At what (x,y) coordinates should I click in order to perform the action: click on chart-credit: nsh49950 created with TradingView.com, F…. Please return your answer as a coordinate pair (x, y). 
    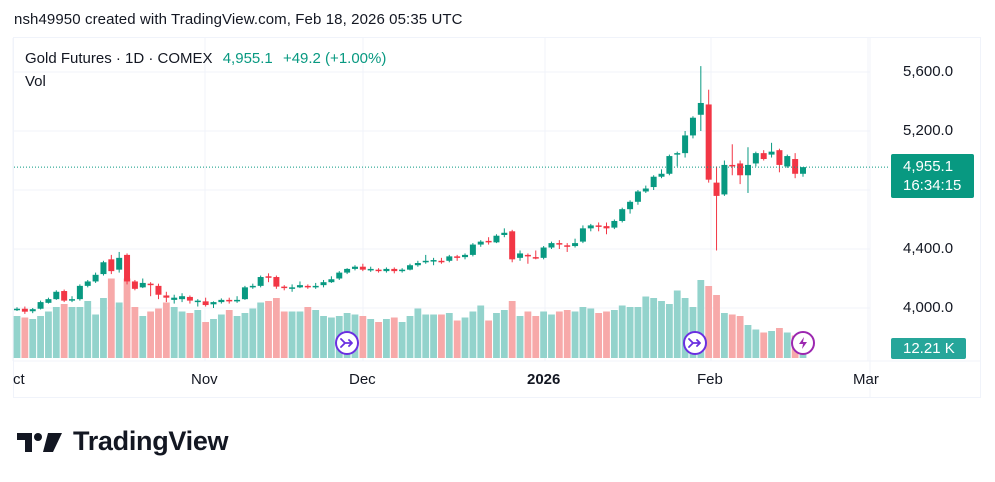
    Looking at the image, I should click on (238, 19).